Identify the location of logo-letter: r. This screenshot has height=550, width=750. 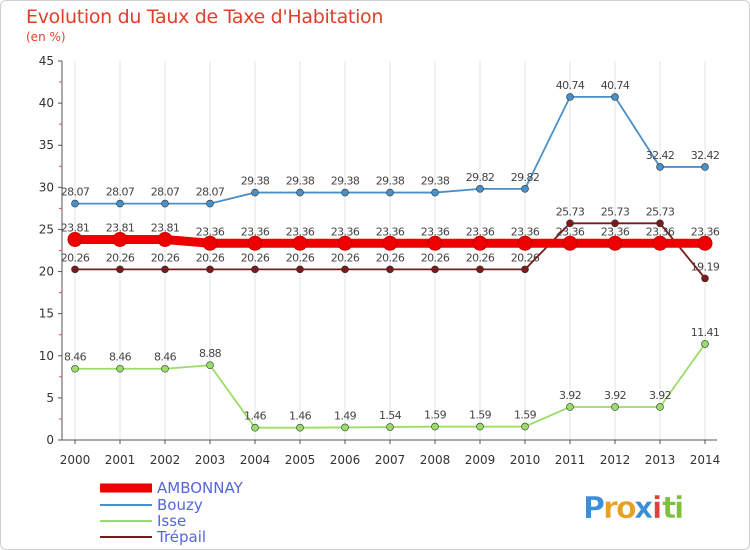
(610, 508).